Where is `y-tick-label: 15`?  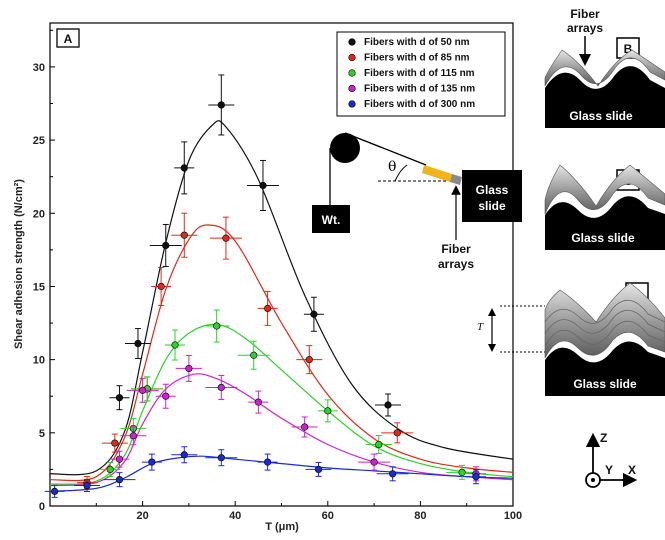 y-tick-label: 15 is located at coordinates (39, 287).